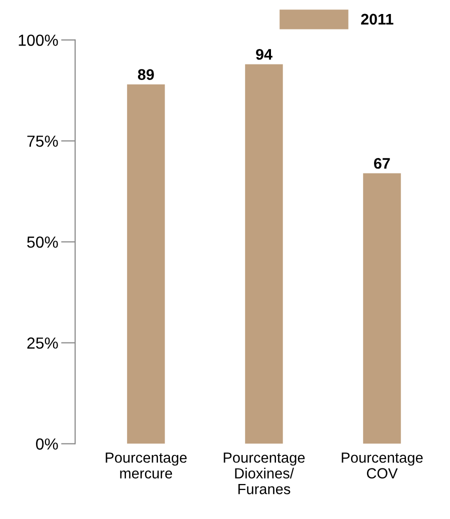 Image resolution: width=450 pixels, height=519 pixels. What do you see at coordinates (47, 444) in the screenshot?
I see `y-tick-label: 0%` at bounding box center [47, 444].